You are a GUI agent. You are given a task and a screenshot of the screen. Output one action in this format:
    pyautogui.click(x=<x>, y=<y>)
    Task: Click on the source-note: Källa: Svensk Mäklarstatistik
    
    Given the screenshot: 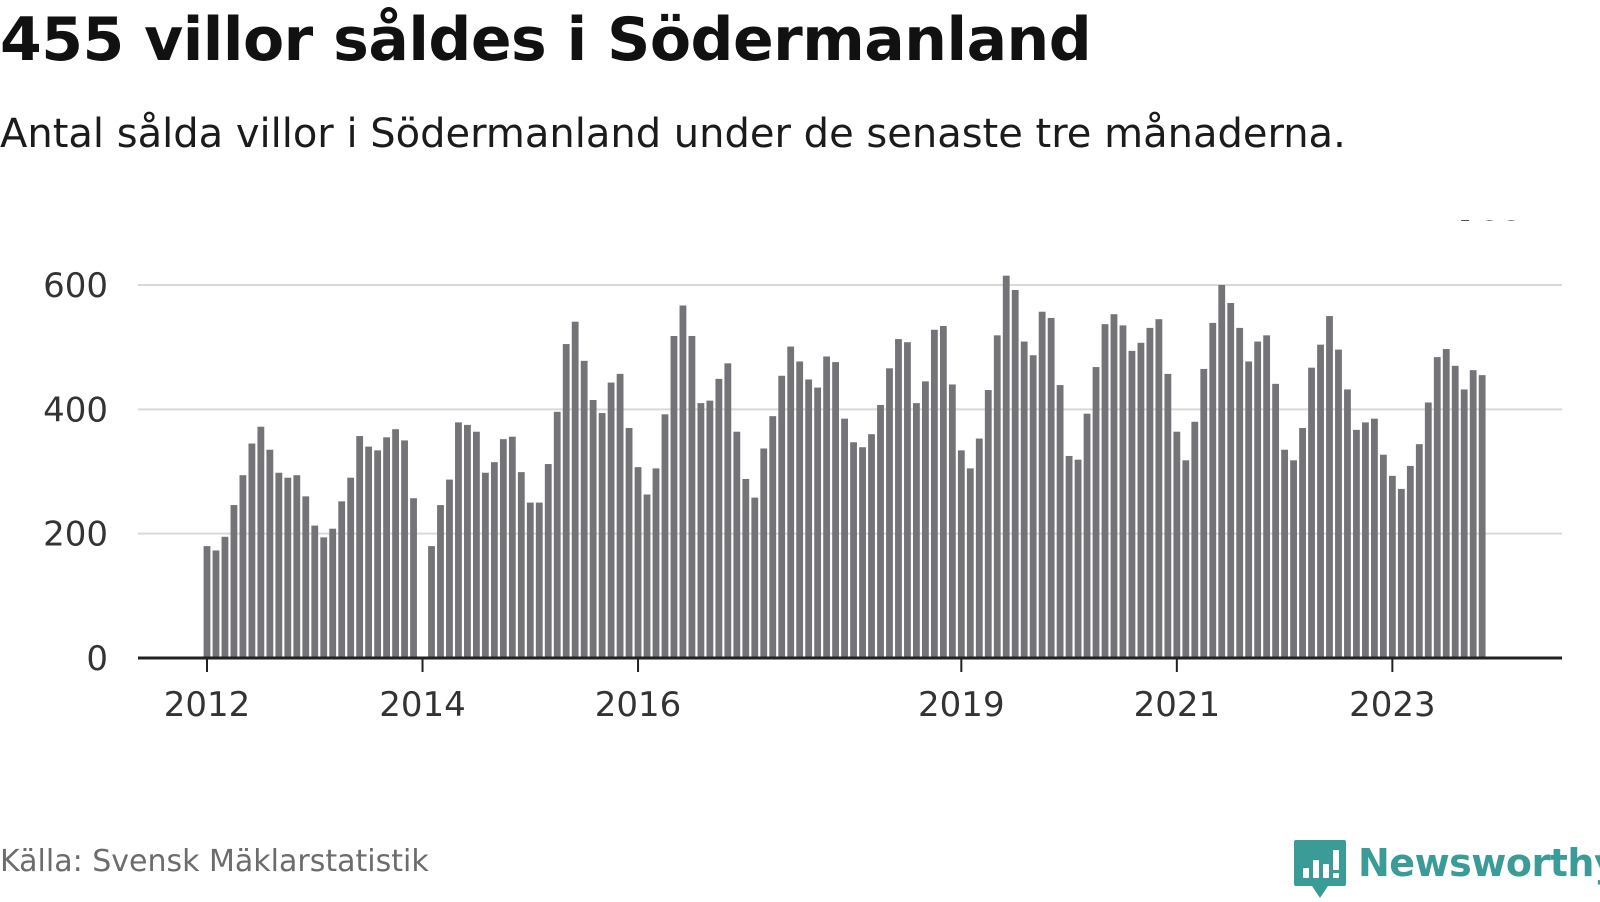 What is the action you would take?
    pyautogui.click(x=214, y=861)
    